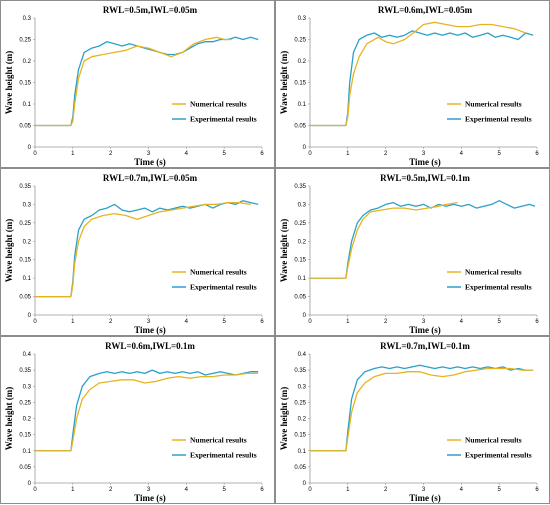  Describe the element at coordinates (150, 346) in the screenshot. I see `chart-title: RWL=0.6m,IWL=0.1m` at that location.